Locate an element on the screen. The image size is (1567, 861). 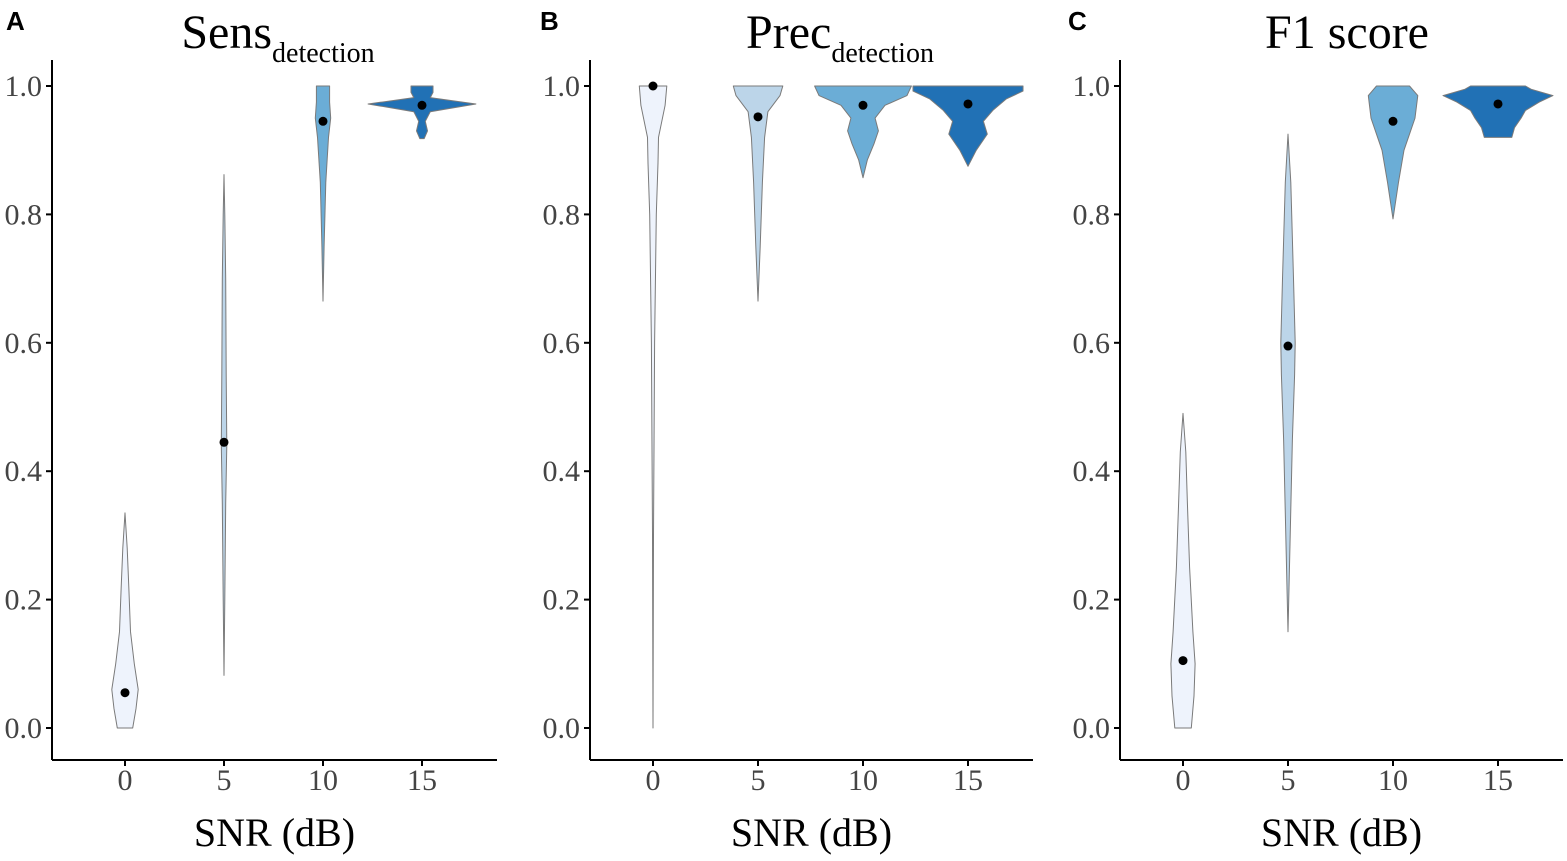
chart-title-main: F1 score is located at coordinates (1347, 32).